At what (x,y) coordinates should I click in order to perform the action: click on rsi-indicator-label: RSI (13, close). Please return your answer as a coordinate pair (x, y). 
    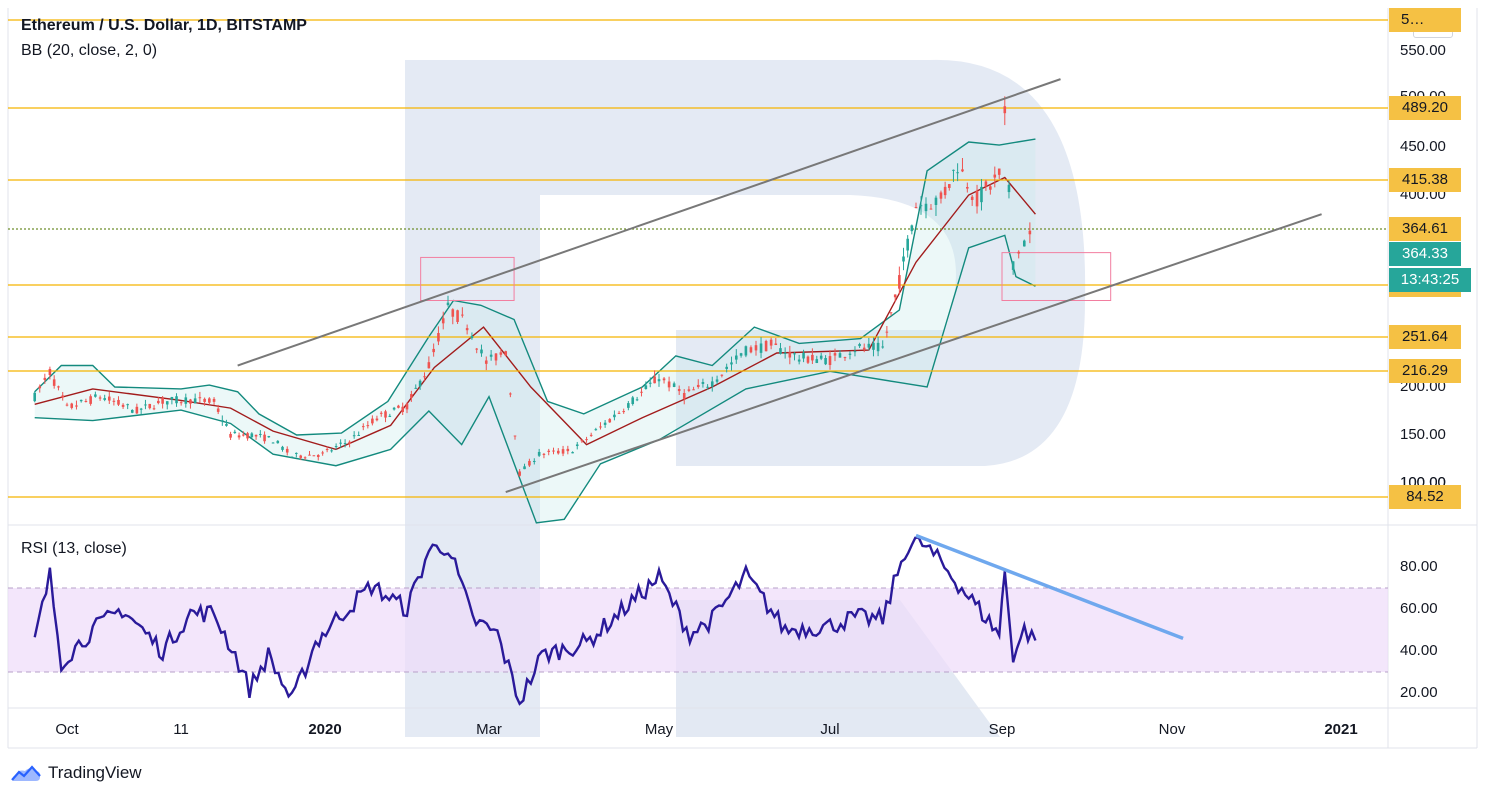
    Looking at the image, I should click on (74, 548).